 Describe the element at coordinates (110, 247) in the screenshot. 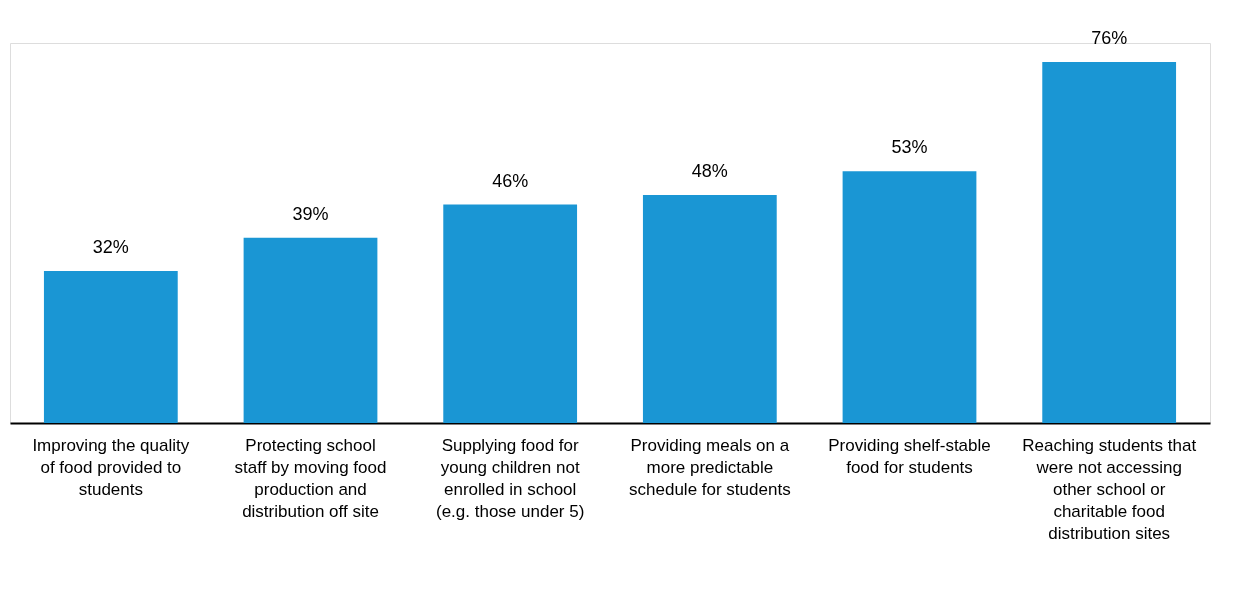

I see `data-label: 32%` at that location.